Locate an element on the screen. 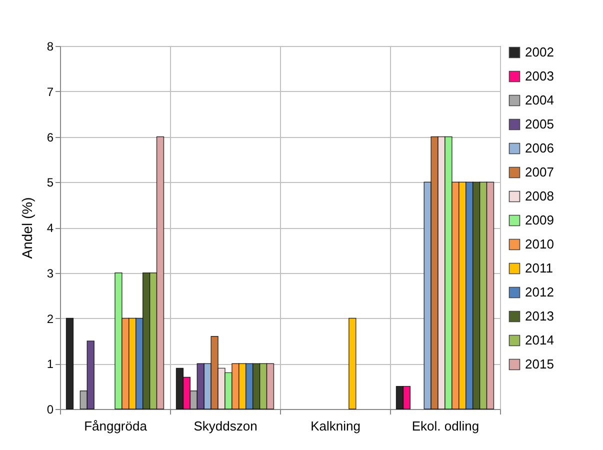 The image size is (603, 450). y-tick-label: 4 is located at coordinates (50, 228).